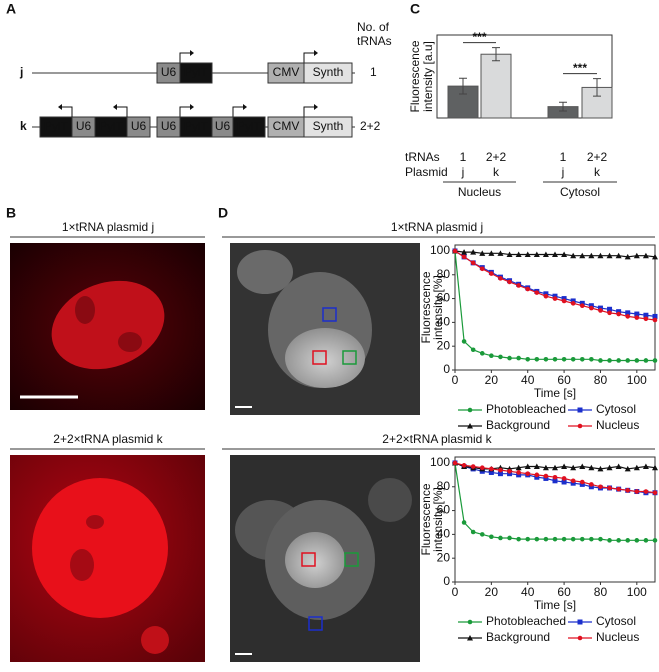 The width and height of the screenshot is (659, 672). I want to click on promoter-arrow, so click(308, 111).